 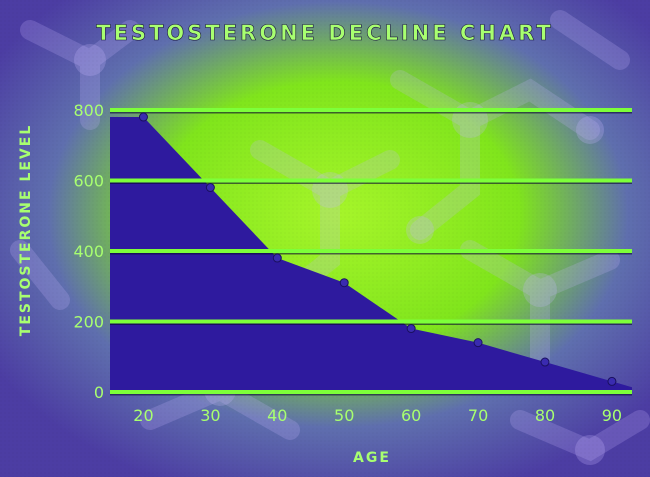 I want to click on y-tick-label: 600, so click(x=88, y=181).